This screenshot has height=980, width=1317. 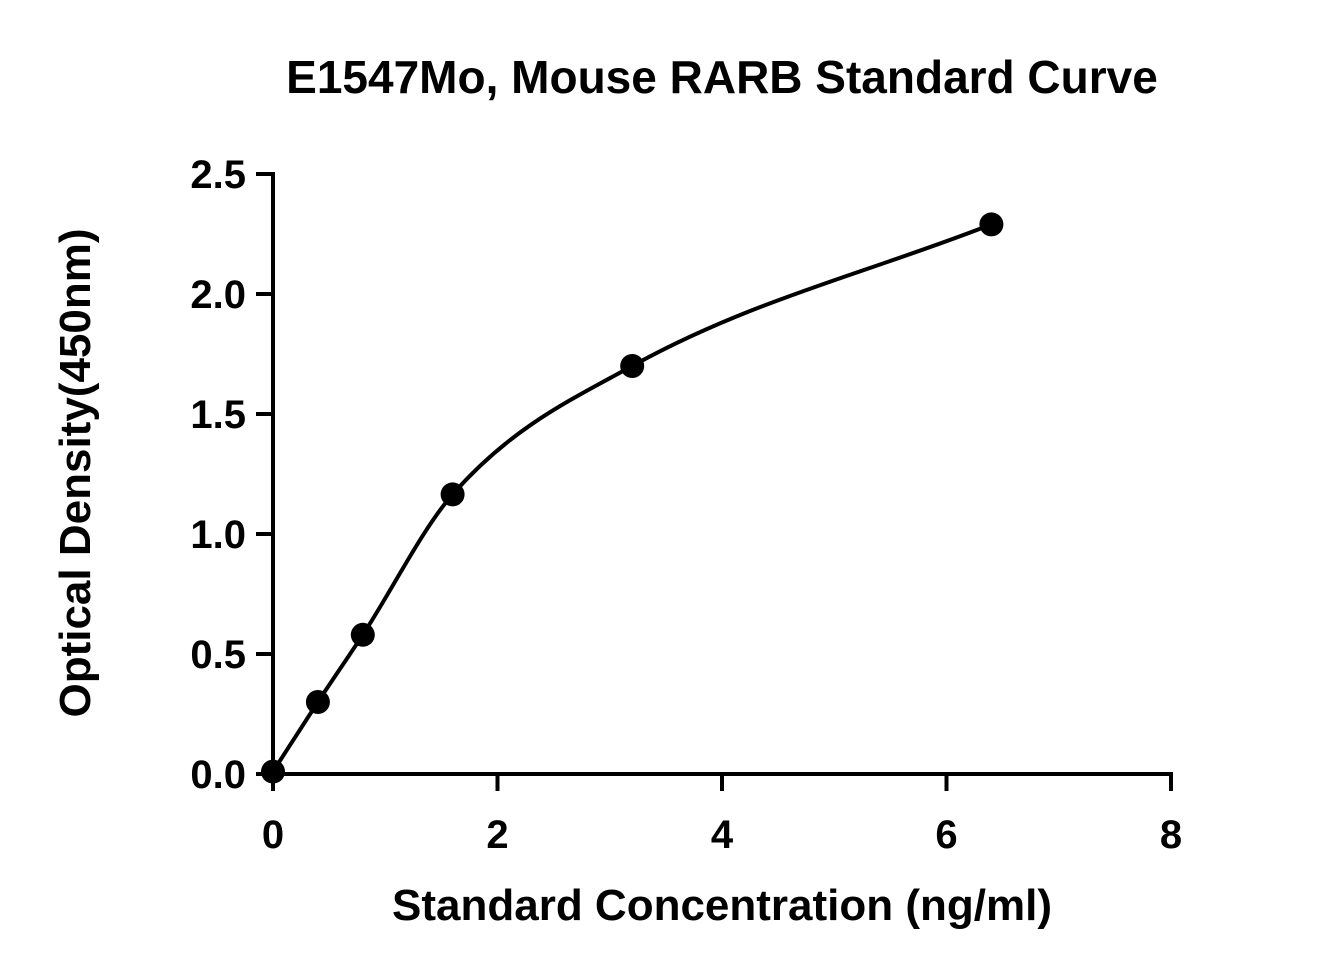 What do you see at coordinates (273, 835) in the screenshot?
I see `x-tick-label: 0` at bounding box center [273, 835].